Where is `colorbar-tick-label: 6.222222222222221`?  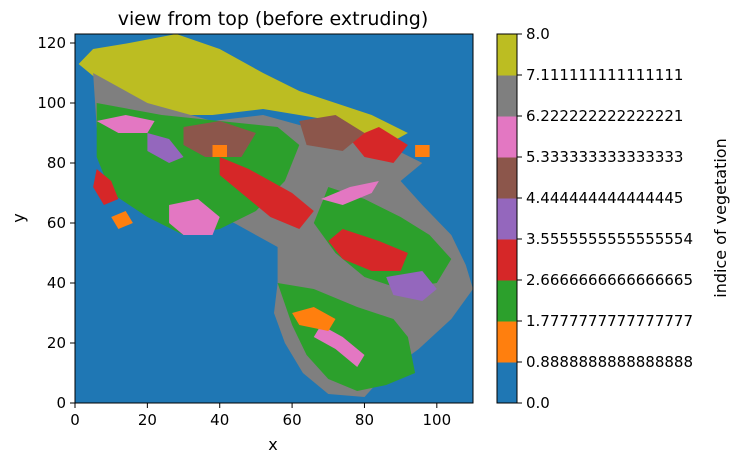 colorbar-tick-label: 6.222222222222221 is located at coordinates (604, 116).